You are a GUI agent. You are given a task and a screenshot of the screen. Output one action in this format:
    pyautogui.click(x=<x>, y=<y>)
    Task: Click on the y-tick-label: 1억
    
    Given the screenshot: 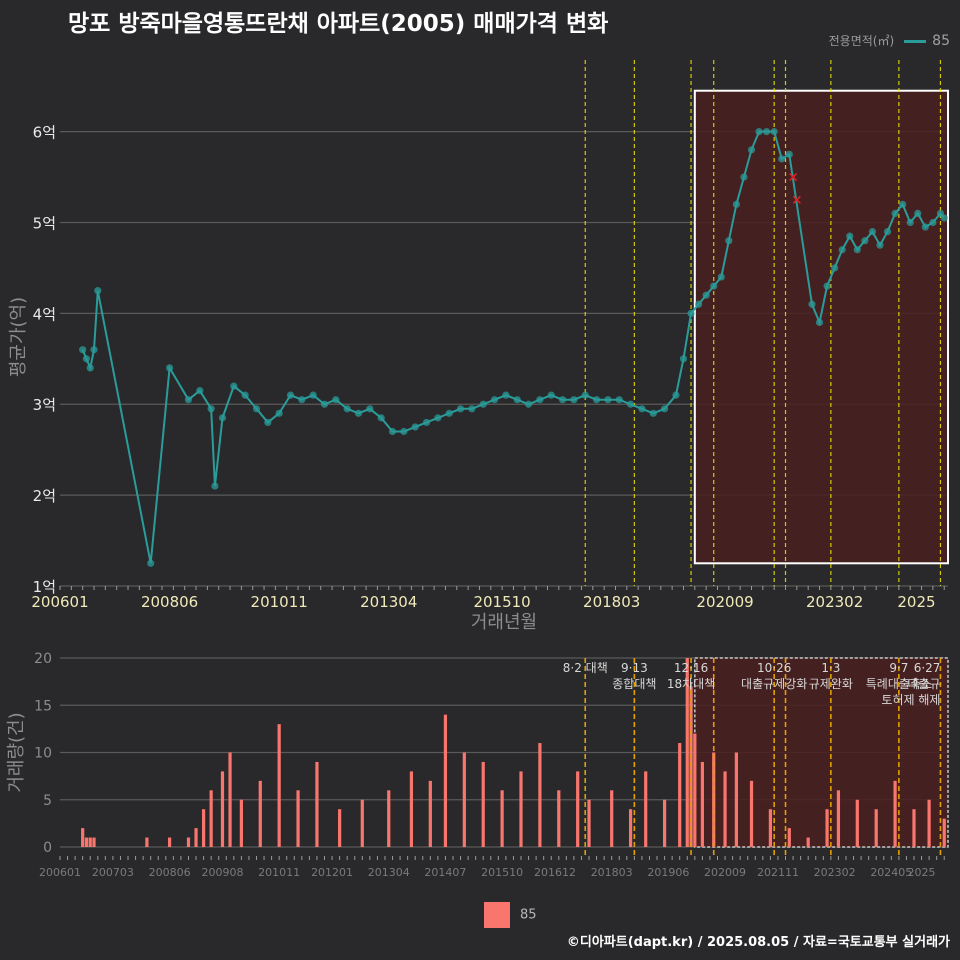 What is the action you would take?
    pyautogui.click(x=44, y=587)
    